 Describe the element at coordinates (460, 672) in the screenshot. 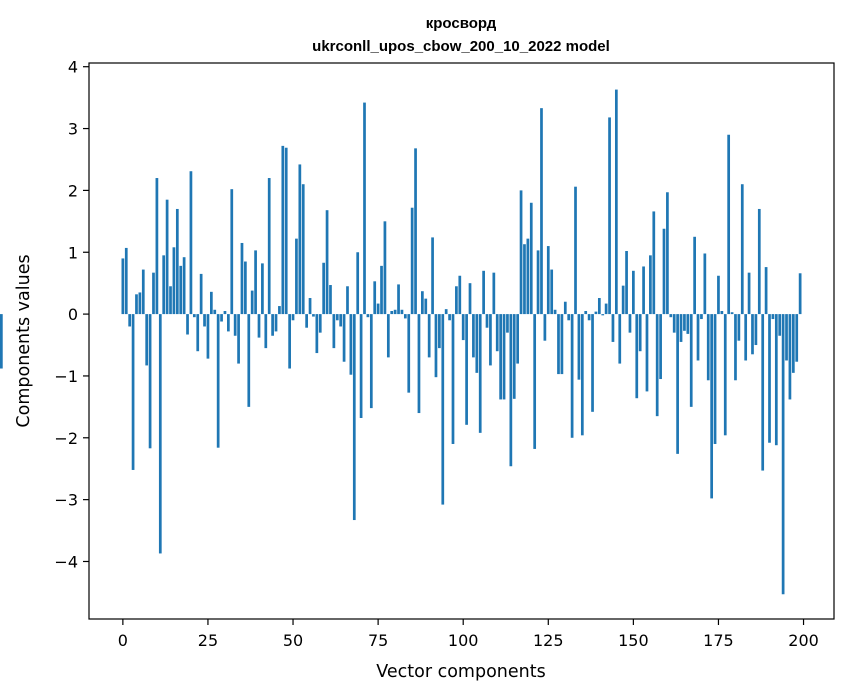

I see `x-axis-label: Vector components` at that location.